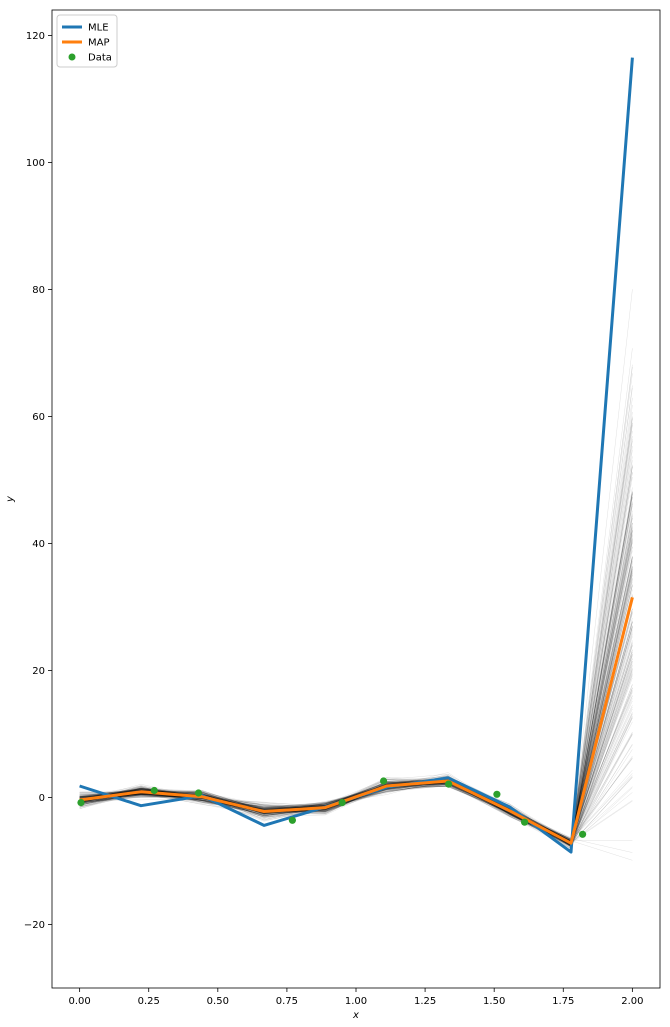 The width and height of the screenshot is (670, 1027). Describe the element at coordinates (42, 798) in the screenshot. I see `y-tick-label: 0` at that location.